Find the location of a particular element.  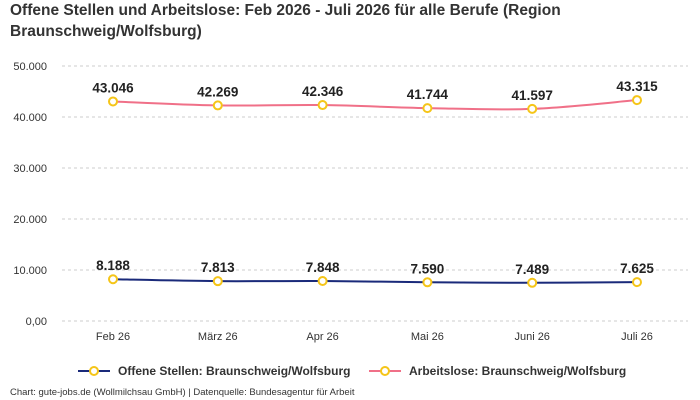

y-tick-label: 50.000 is located at coordinates (30, 67).